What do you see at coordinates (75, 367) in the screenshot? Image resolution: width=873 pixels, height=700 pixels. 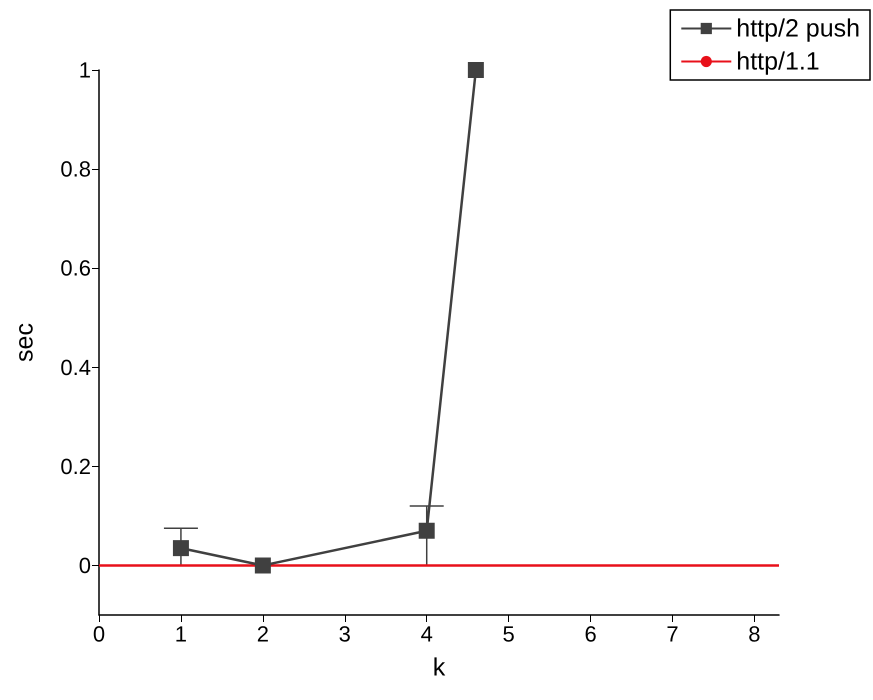 I see `y-tick-label: 0.4` at bounding box center [75, 367].